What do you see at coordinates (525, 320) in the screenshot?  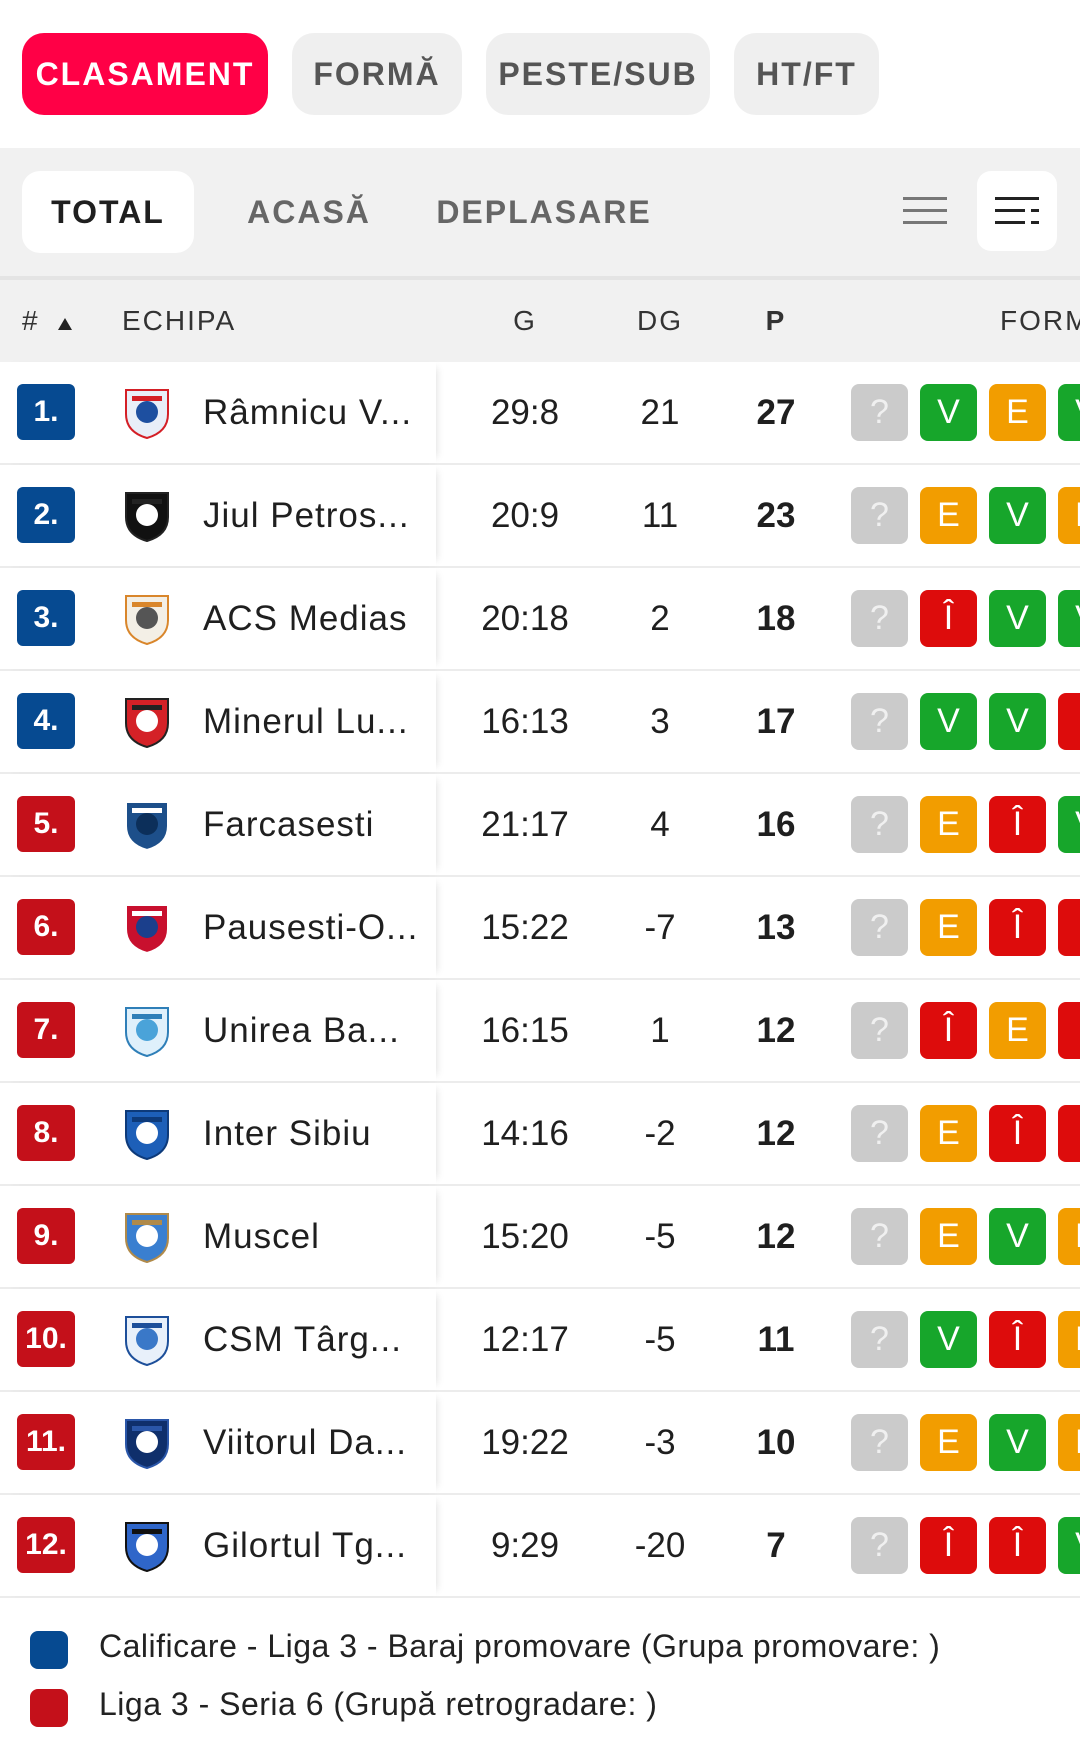 I see `header-goals: G` at bounding box center [525, 320].